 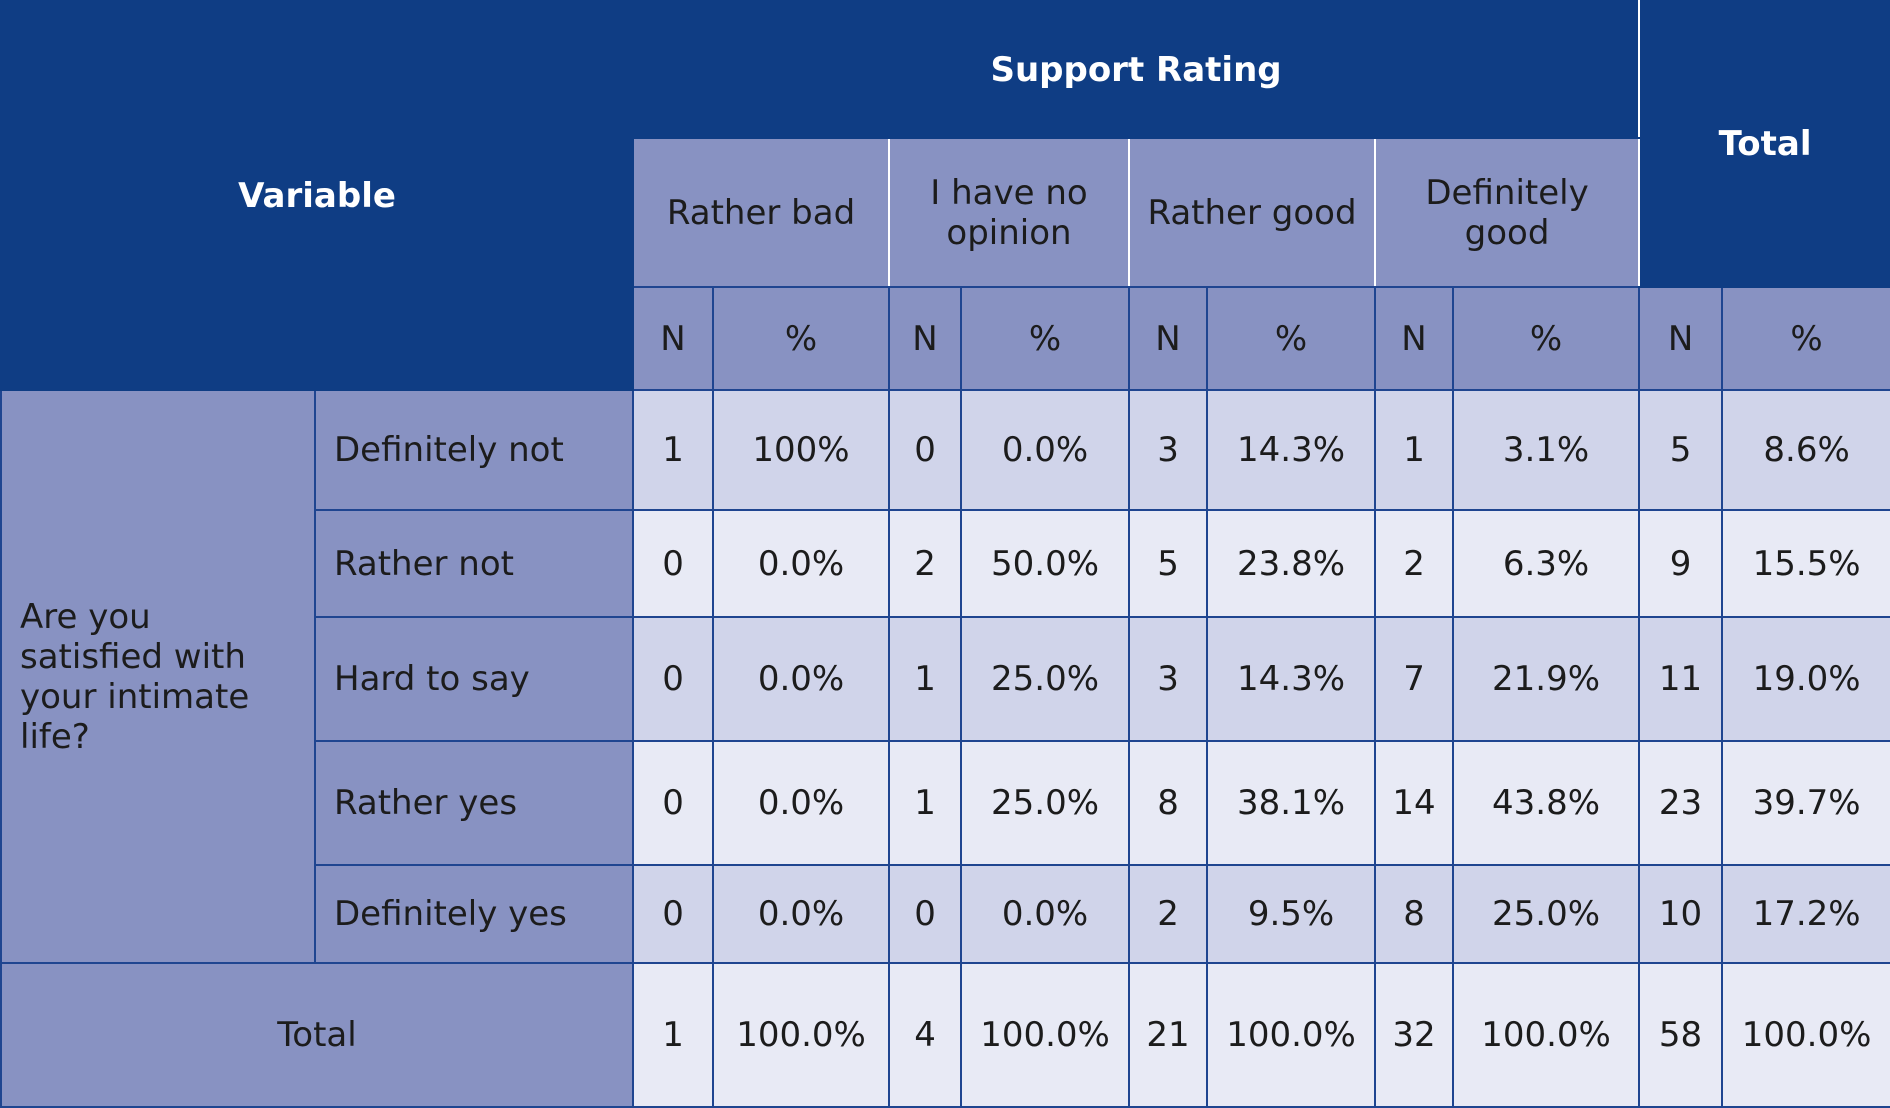 I want to click on cell: 14, so click(x=1414, y=803).